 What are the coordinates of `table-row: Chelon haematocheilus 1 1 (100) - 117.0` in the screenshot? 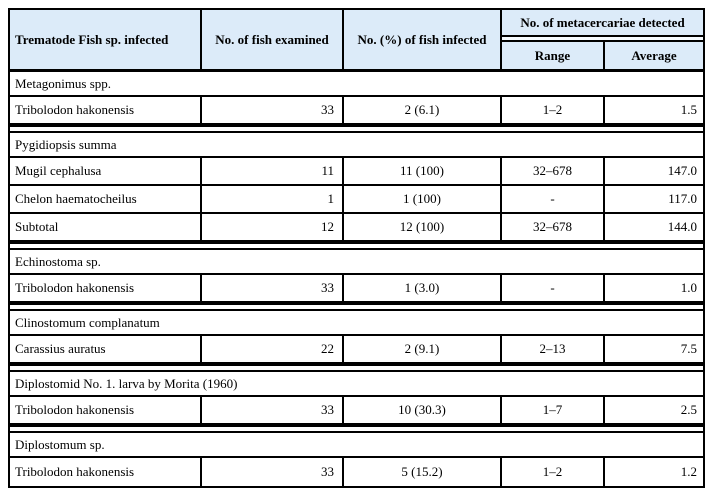 It's located at (356, 200).